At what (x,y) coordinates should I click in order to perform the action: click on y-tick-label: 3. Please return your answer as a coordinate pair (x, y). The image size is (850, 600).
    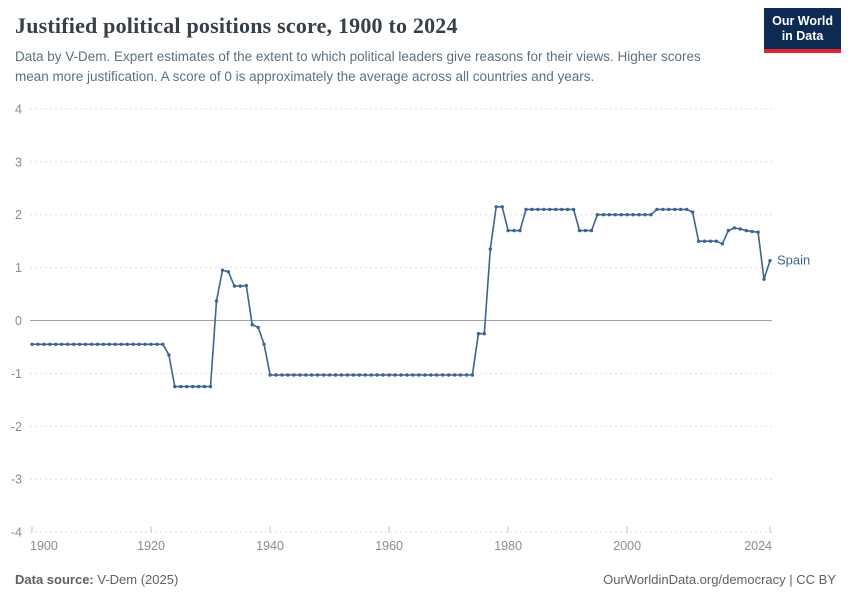
    Looking at the image, I should click on (18, 162).